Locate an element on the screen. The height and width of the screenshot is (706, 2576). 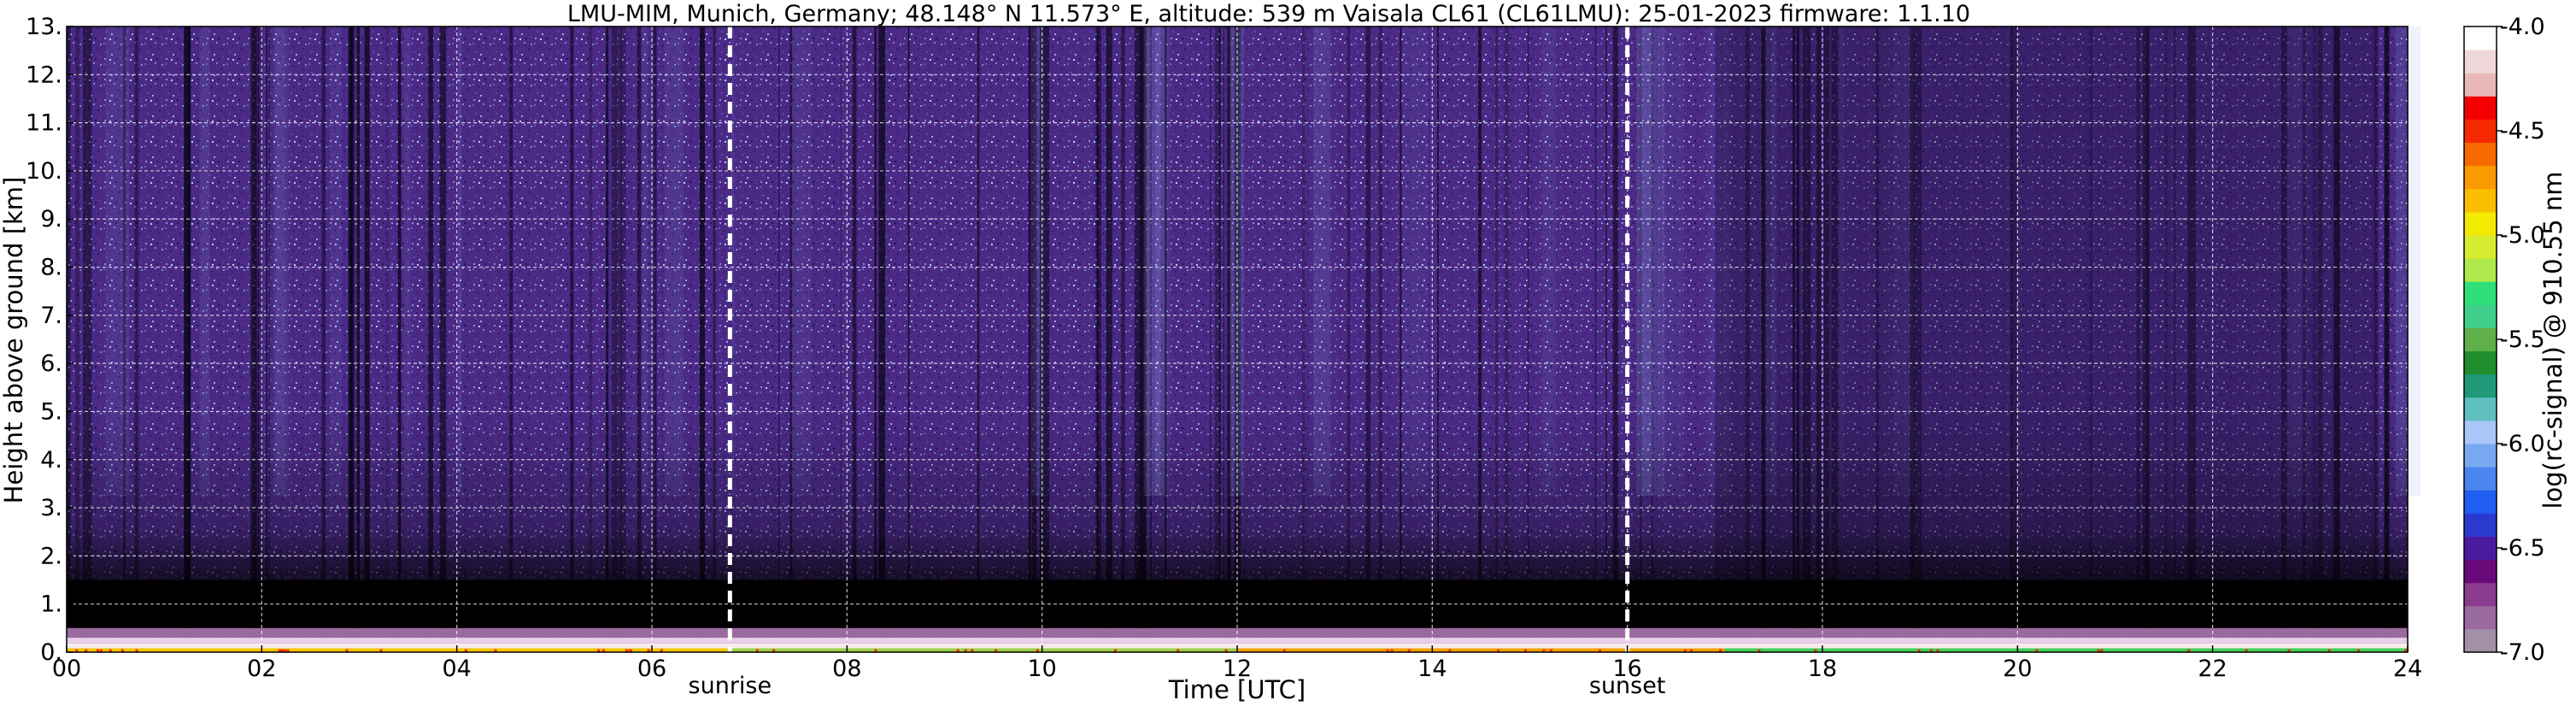
colorbar-tick-label: -5.5 is located at coordinates (2522, 340).